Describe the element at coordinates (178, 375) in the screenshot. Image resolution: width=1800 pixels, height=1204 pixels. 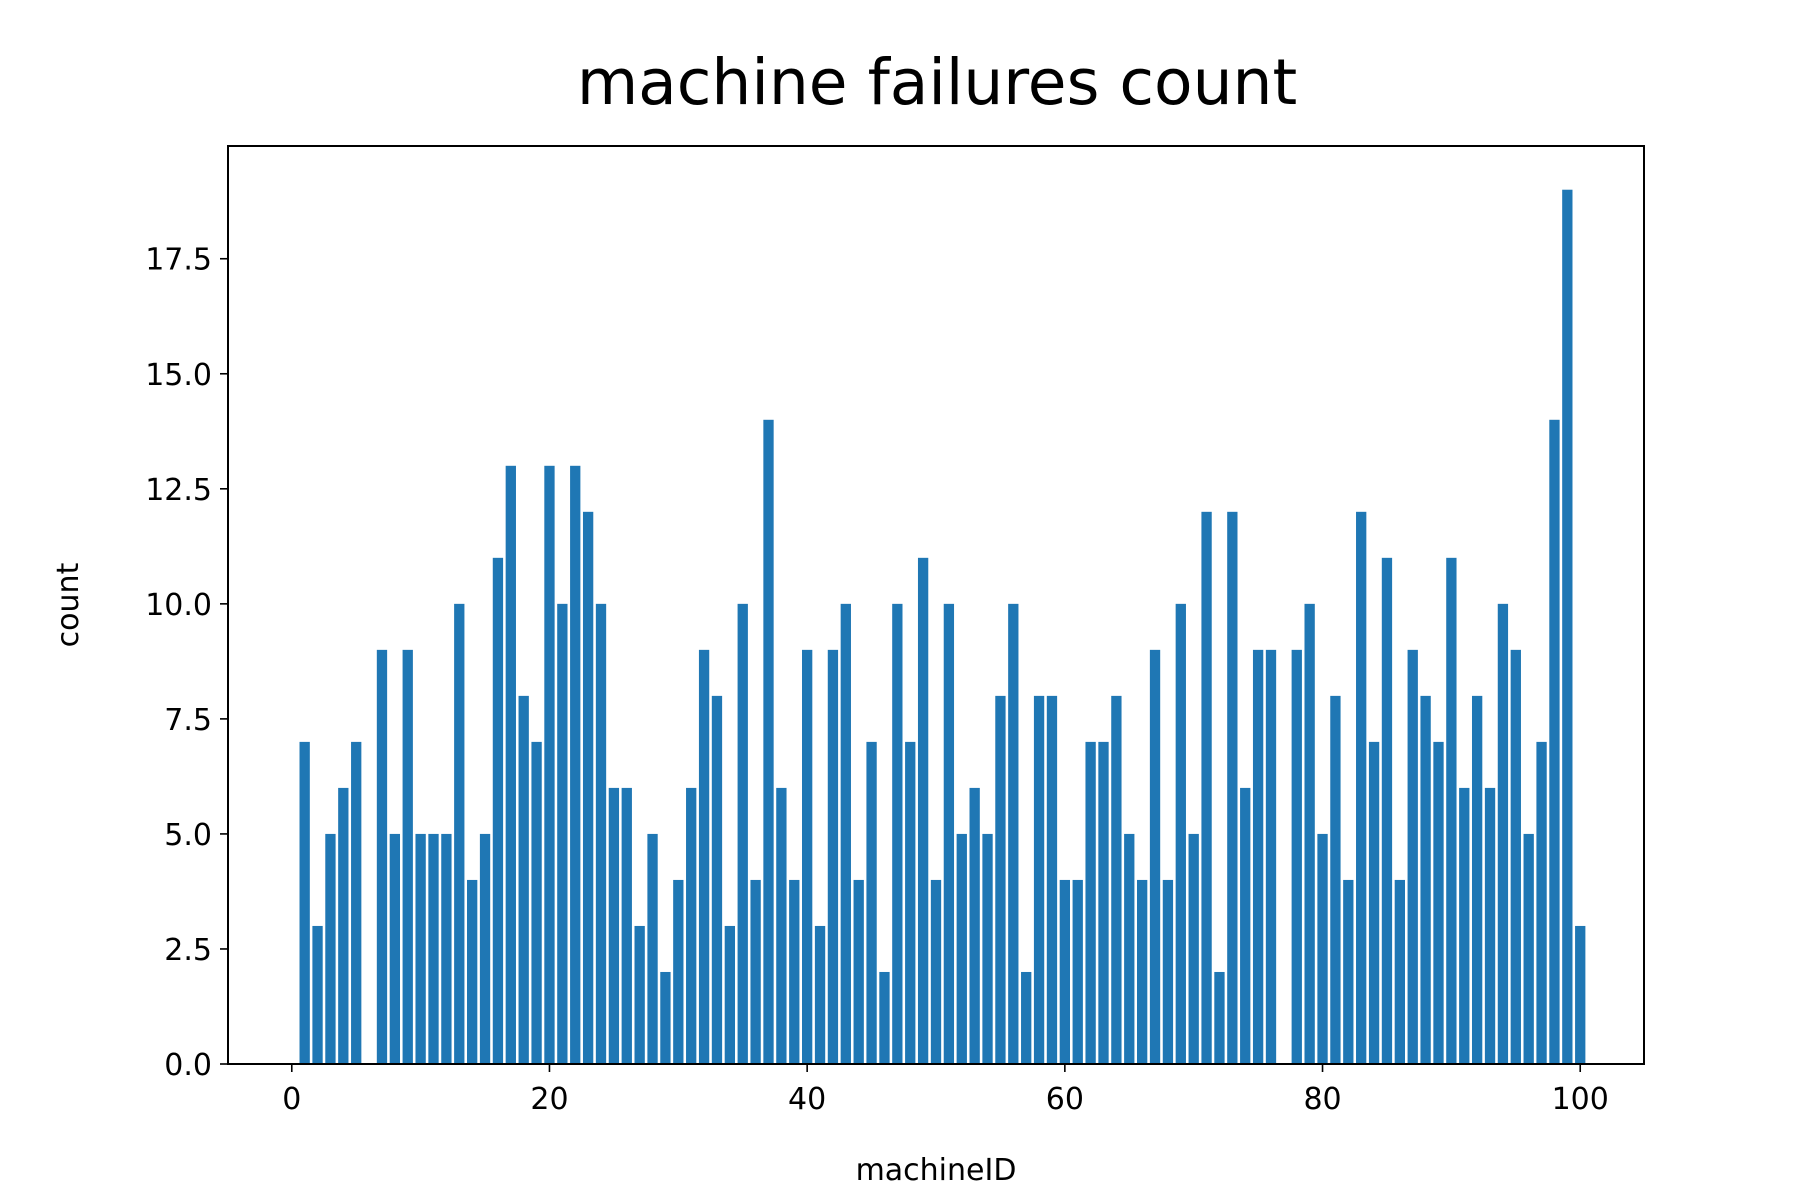
I see `y-tick-label: 15.0` at that location.